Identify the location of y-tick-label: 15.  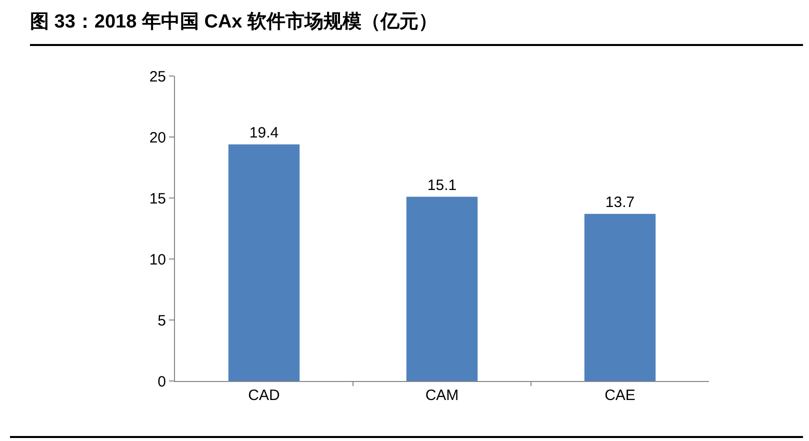
(157, 199).